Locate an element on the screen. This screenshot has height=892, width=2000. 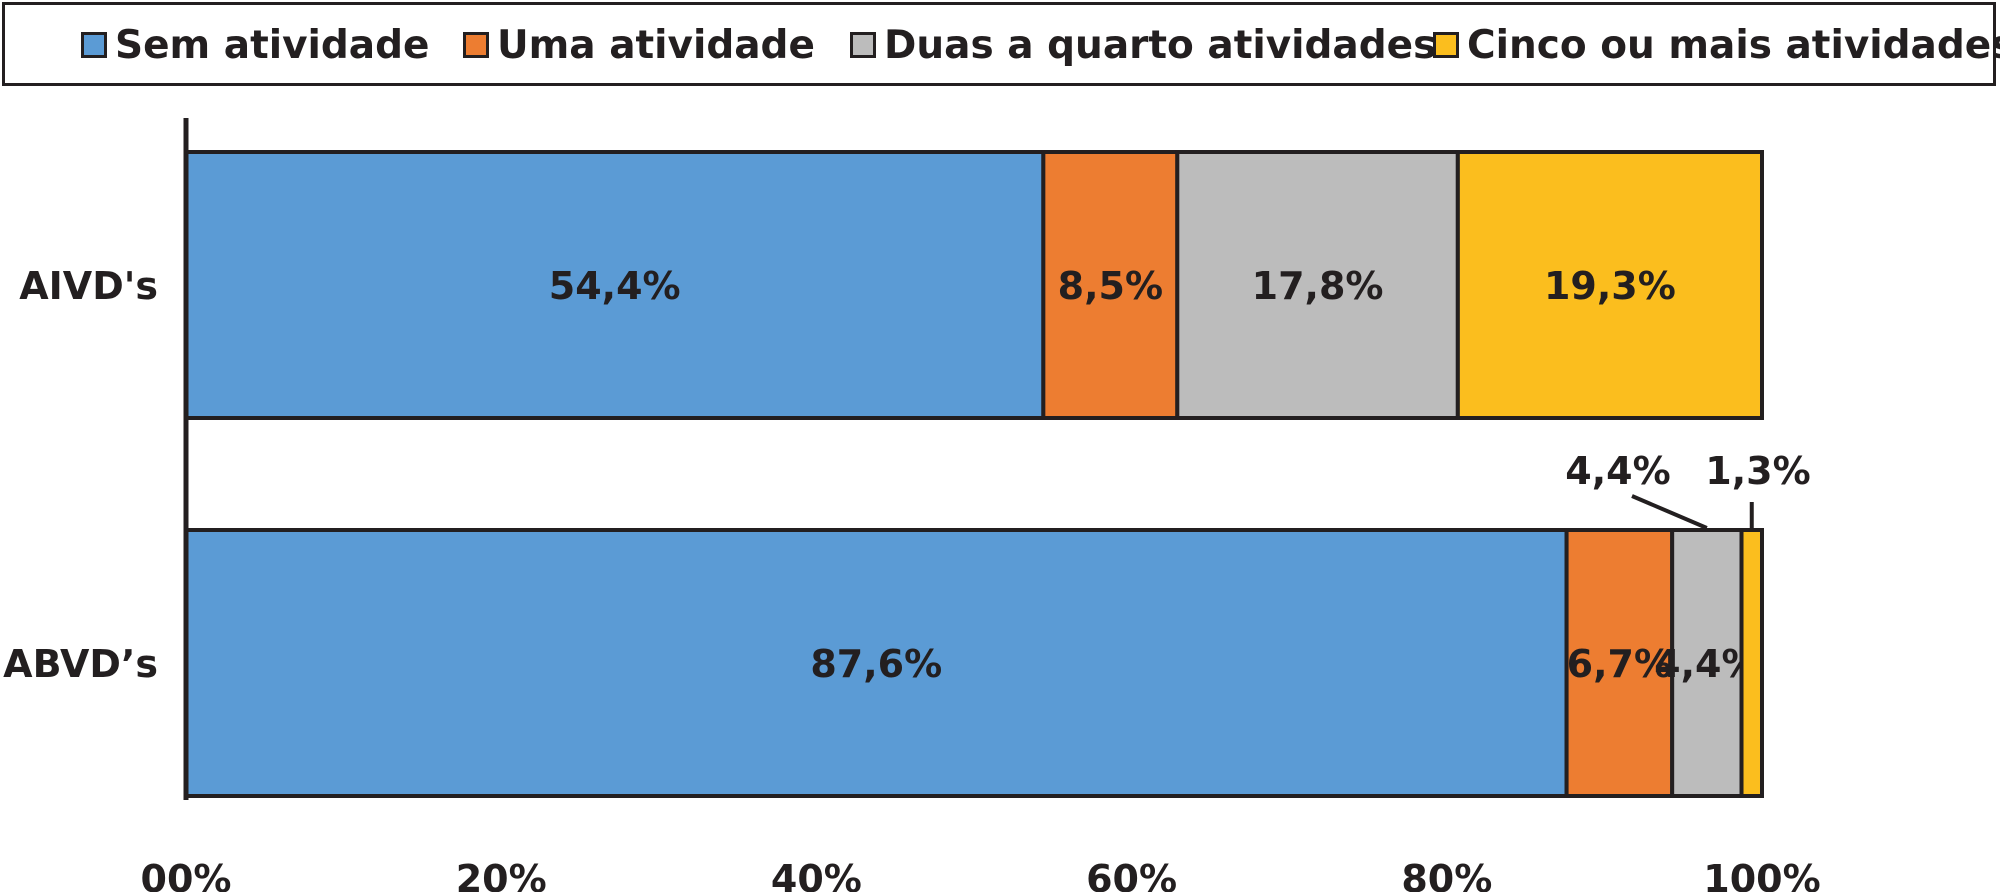
legend-label: Duas a quarto atividades is located at coordinates (1160, 45).